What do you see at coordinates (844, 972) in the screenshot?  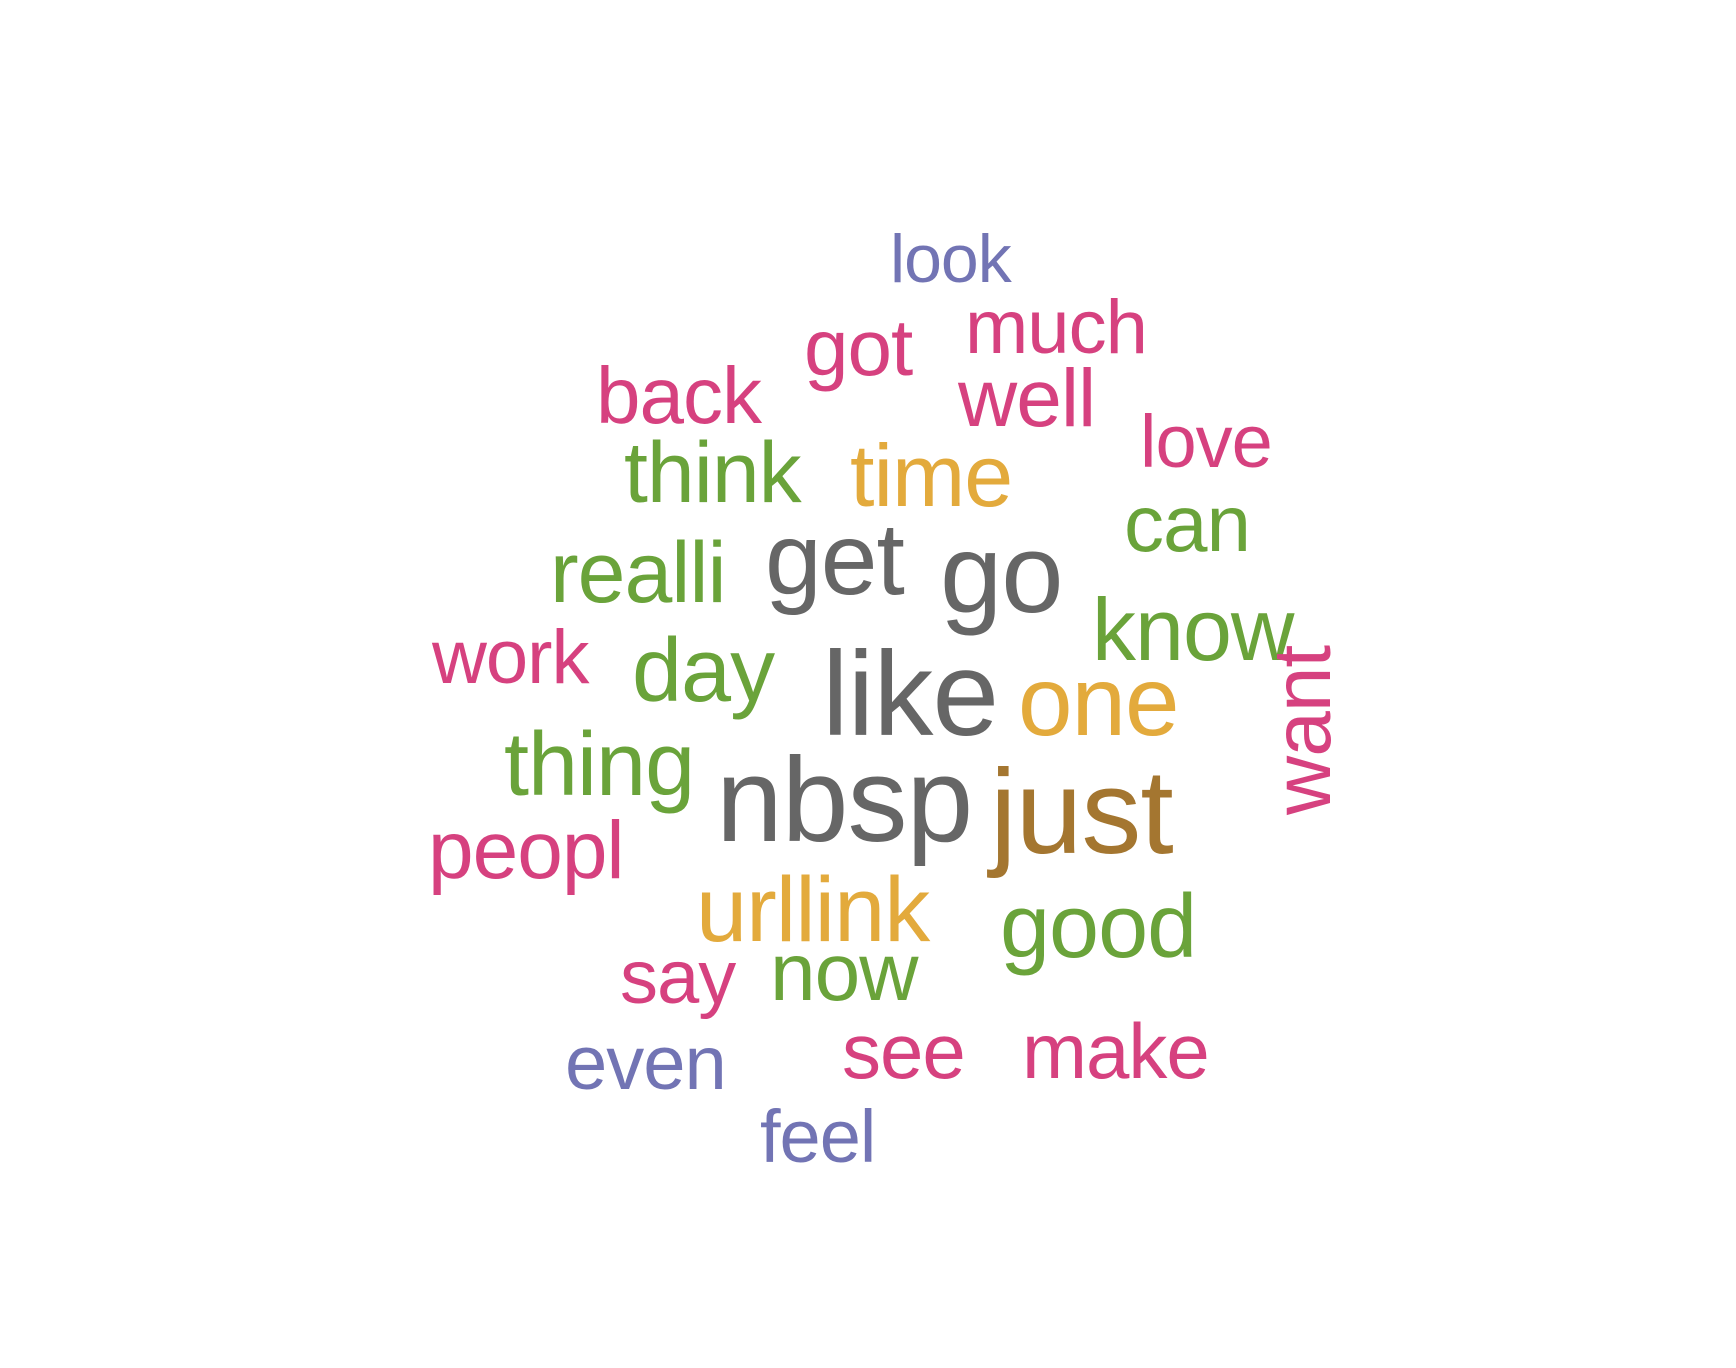 I see `word-now: now` at bounding box center [844, 972].